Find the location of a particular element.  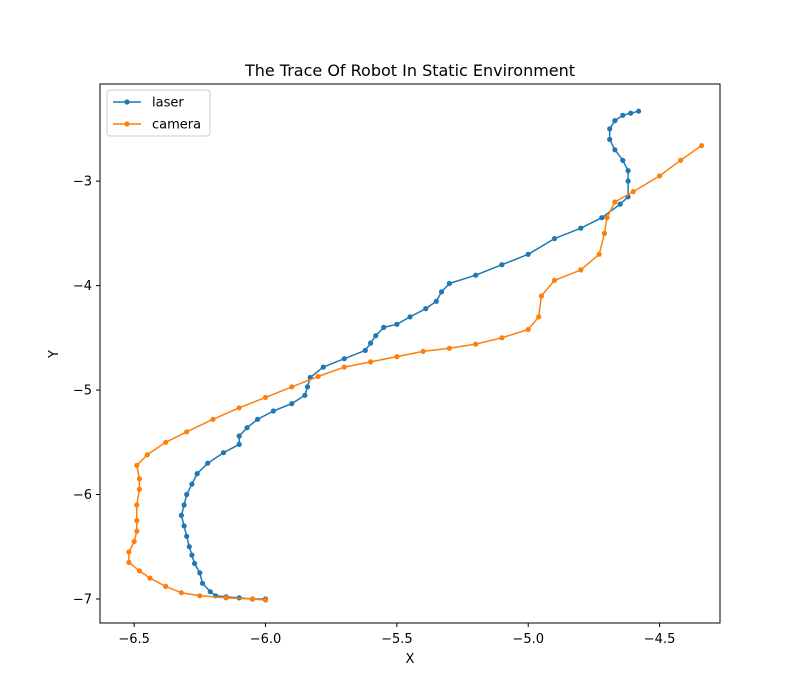

legend: laser camera is located at coordinates (158, 113).